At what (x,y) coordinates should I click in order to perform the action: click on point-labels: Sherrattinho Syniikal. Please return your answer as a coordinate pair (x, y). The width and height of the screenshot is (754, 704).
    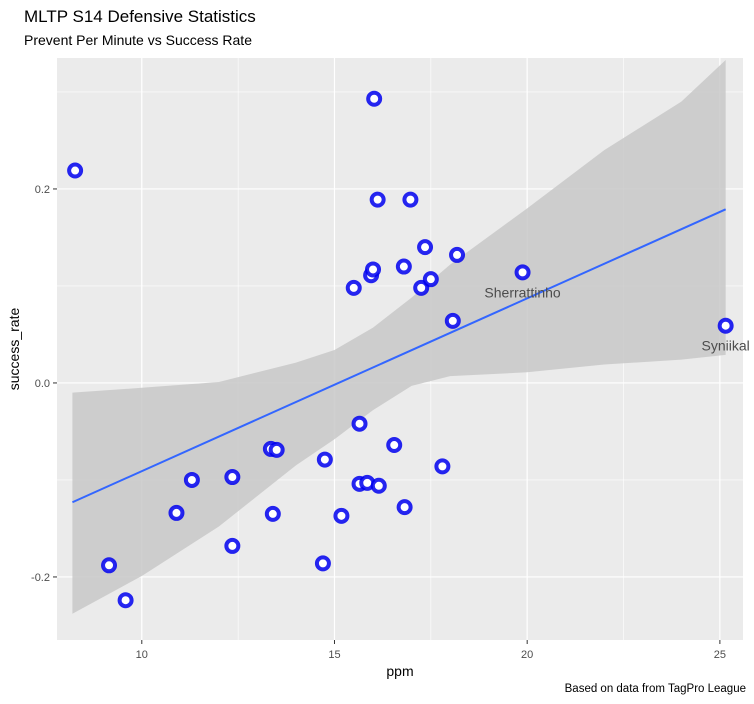
    Looking at the image, I should click on (616, 318).